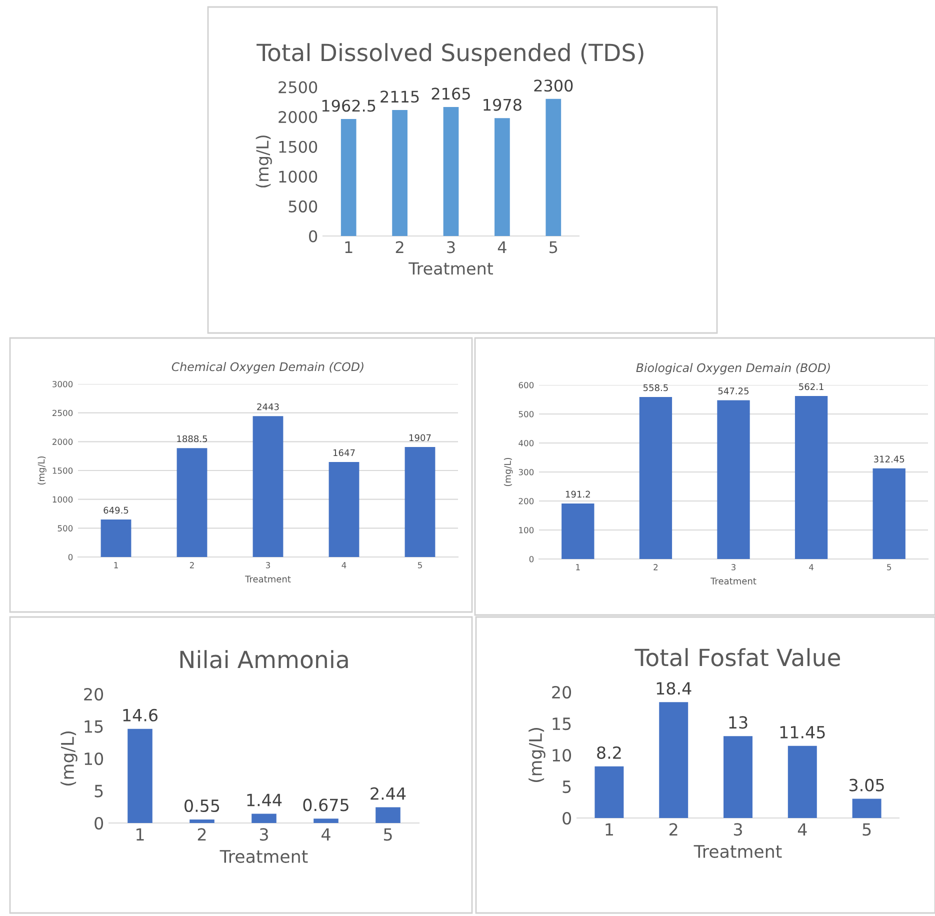 Image resolution: width=935 pixels, height=916 pixels. What do you see at coordinates (62, 384) in the screenshot?
I see `y-tick-label: 3000` at bounding box center [62, 384].